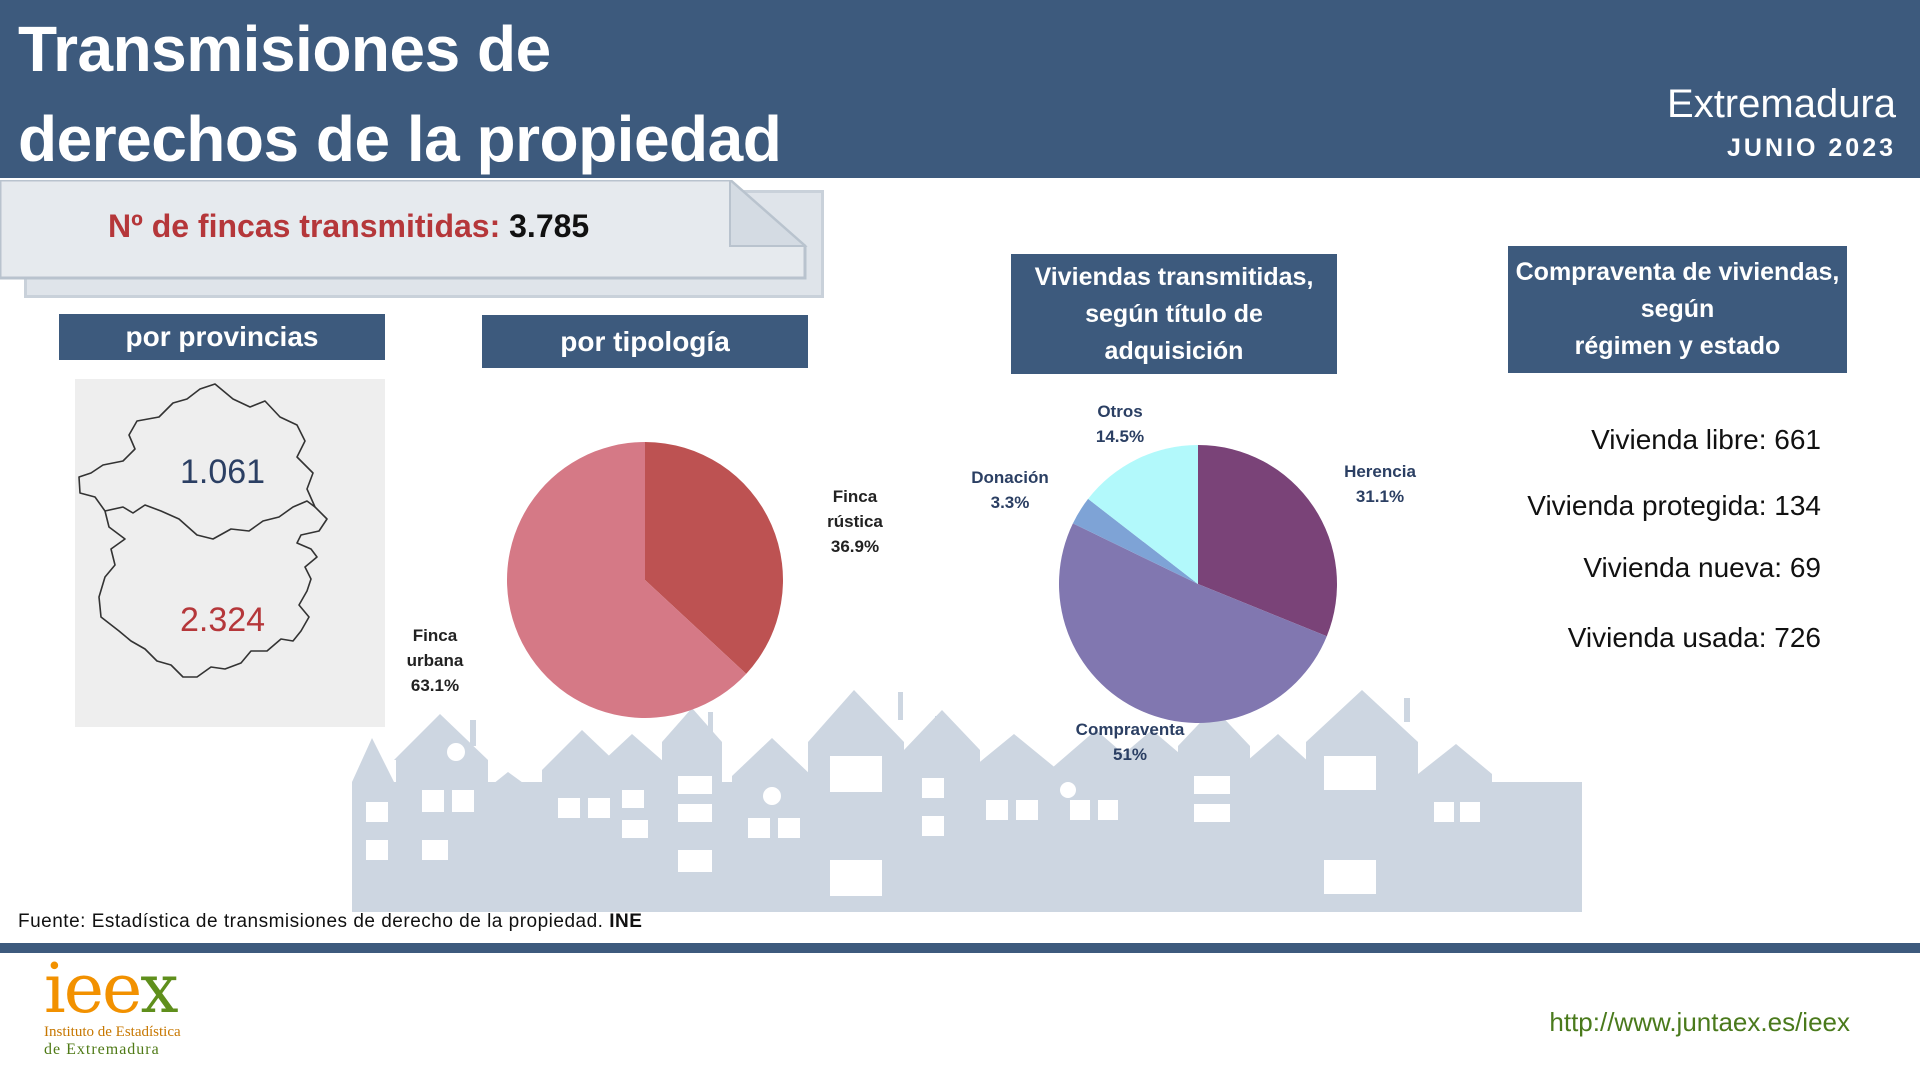 Image resolution: width=1920 pixels, height=1080 pixels. Describe the element at coordinates (1174, 276) in the screenshot. I see `section-viviendas-line1: Viviendas transmitidas,` at that location.